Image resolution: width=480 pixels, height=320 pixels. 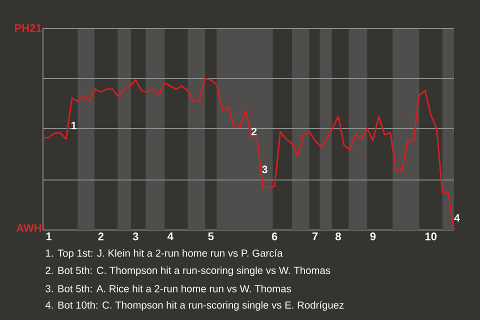 What do you see at coordinates (169, 288) in the screenshot?
I see `text: 3. Bot 5th: A. Rice hit a 2-run home run vs W. Thomas` at bounding box center [169, 288].